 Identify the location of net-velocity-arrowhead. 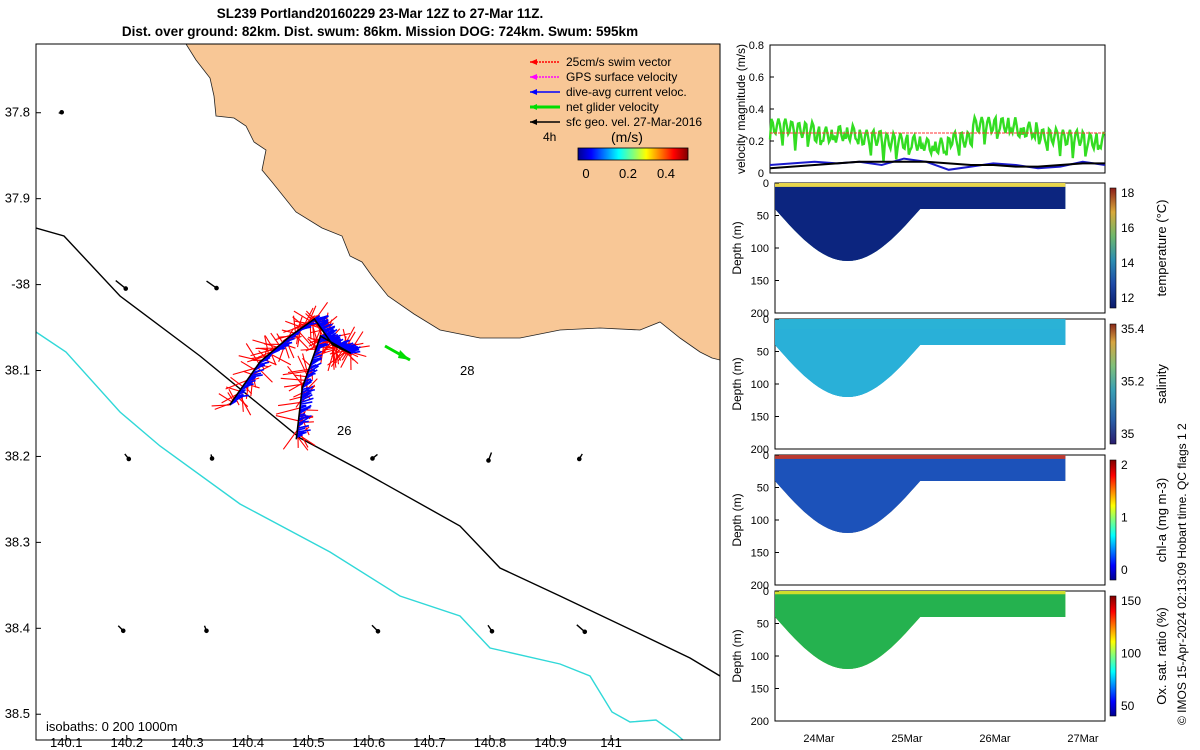
(404, 355).